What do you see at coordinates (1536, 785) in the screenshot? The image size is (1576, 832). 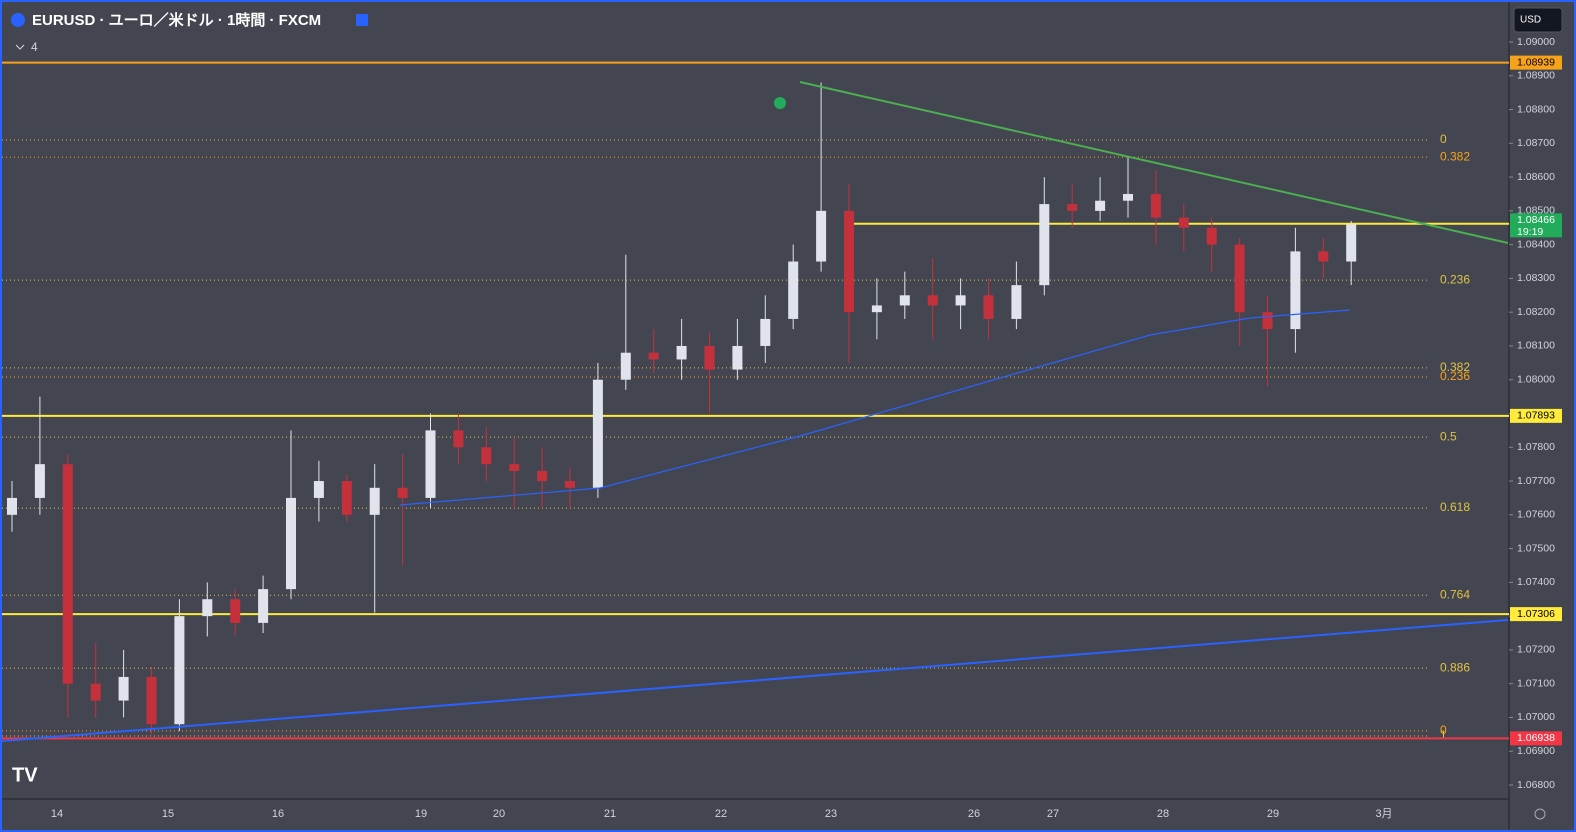 I see `y-tick-label: 1.06800` at bounding box center [1536, 785].